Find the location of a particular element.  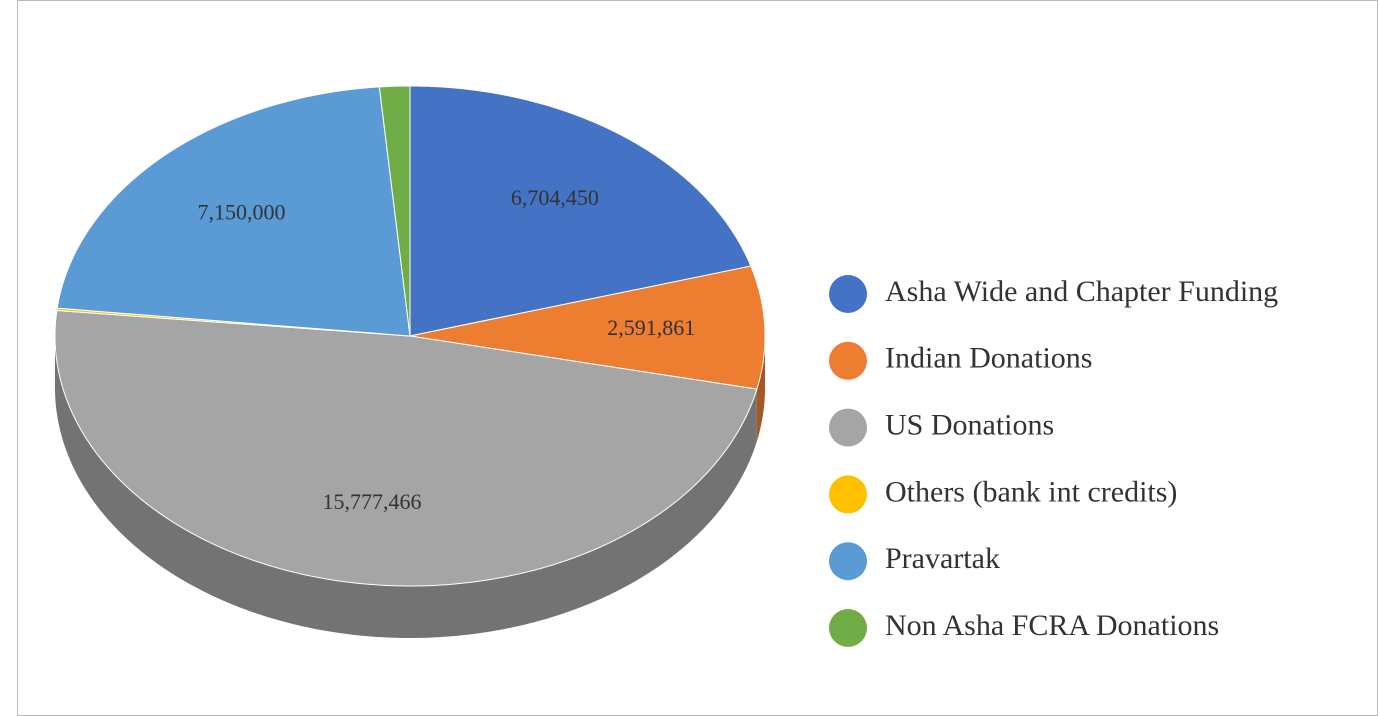

legend-label: Pravartak is located at coordinates (942, 558).